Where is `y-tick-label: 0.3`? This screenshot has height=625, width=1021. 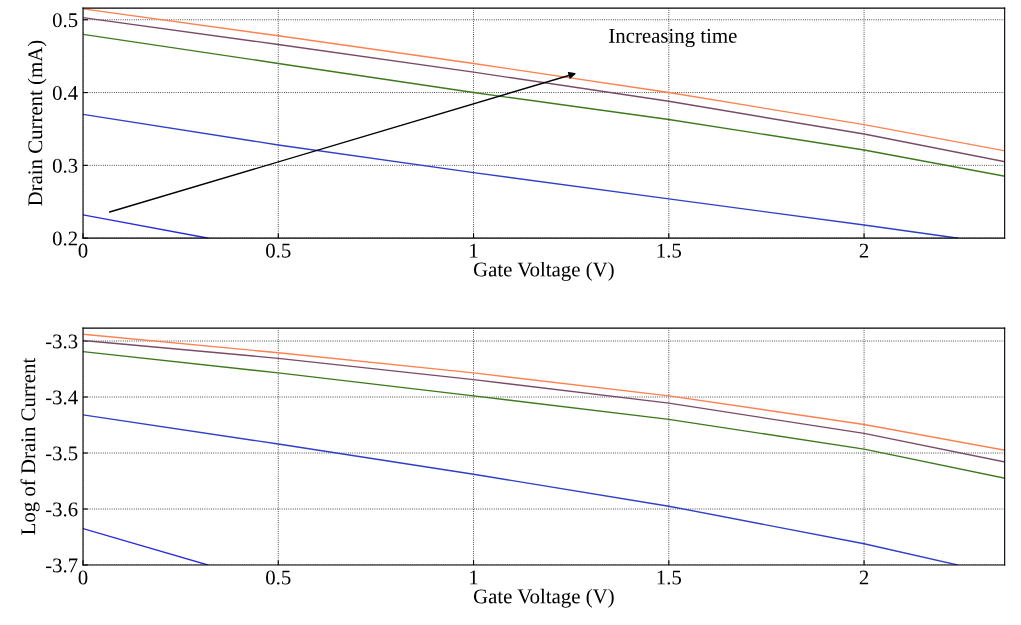 y-tick-label: 0.3 is located at coordinates (65, 165).